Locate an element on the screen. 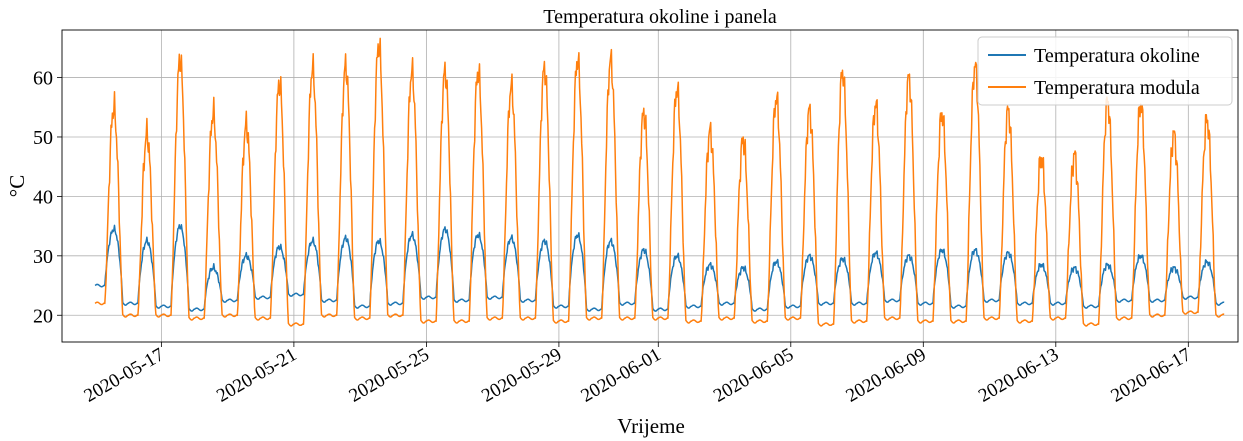 The width and height of the screenshot is (1243, 441). x-tick-label: 2020-05-25 is located at coordinates (389, 375).